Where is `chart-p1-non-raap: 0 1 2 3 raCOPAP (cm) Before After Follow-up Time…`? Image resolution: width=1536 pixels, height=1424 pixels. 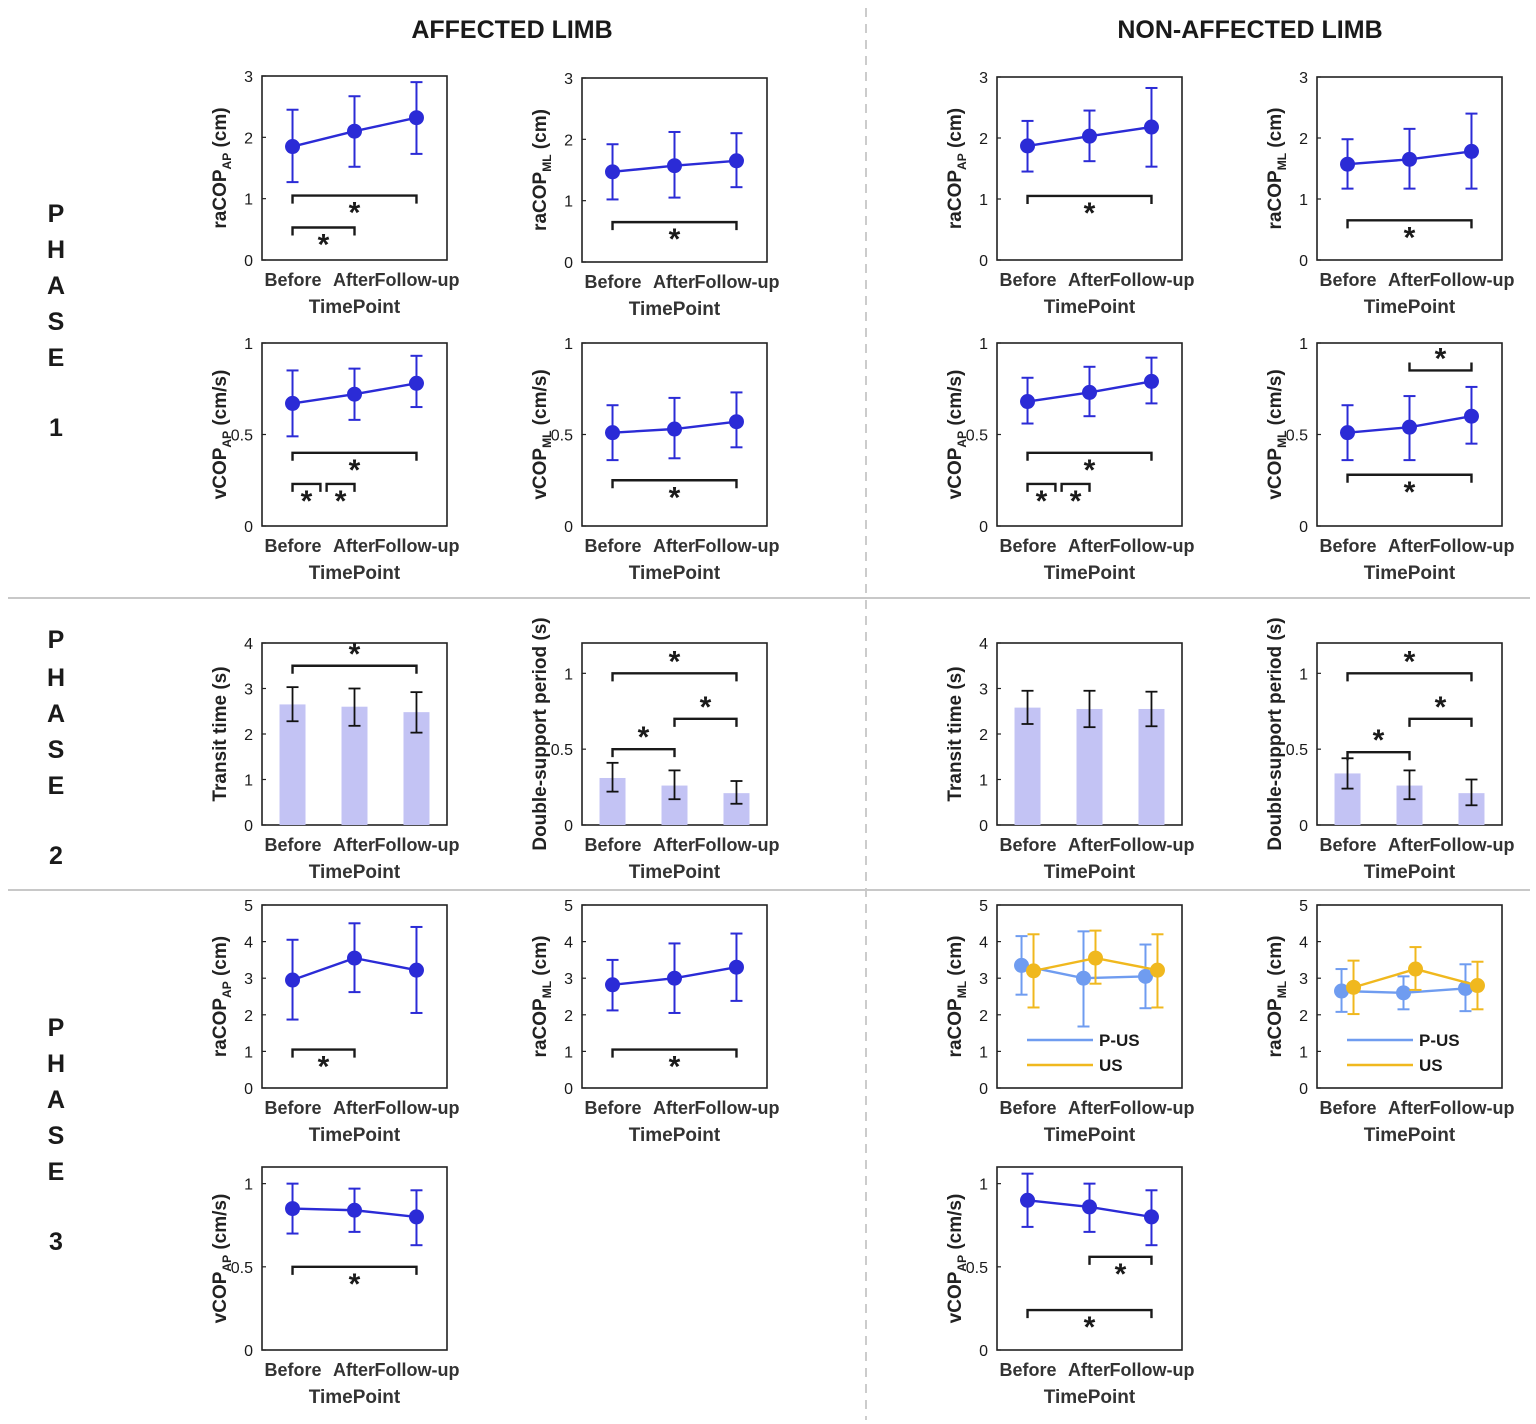
chart-p1-non-raap: 0 1 2 3 raCOPAP (cm) Before After Follow-up Time… is located at coordinates (1069, 194).